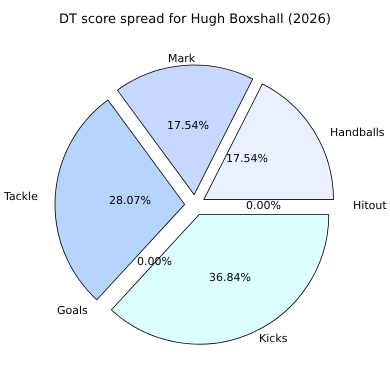 The height and width of the screenshot is (390, 390). What do you see at coordinates (370, 205) in the screenshot?
I see `category-label: Hitout` at bounding box center [370, 205].